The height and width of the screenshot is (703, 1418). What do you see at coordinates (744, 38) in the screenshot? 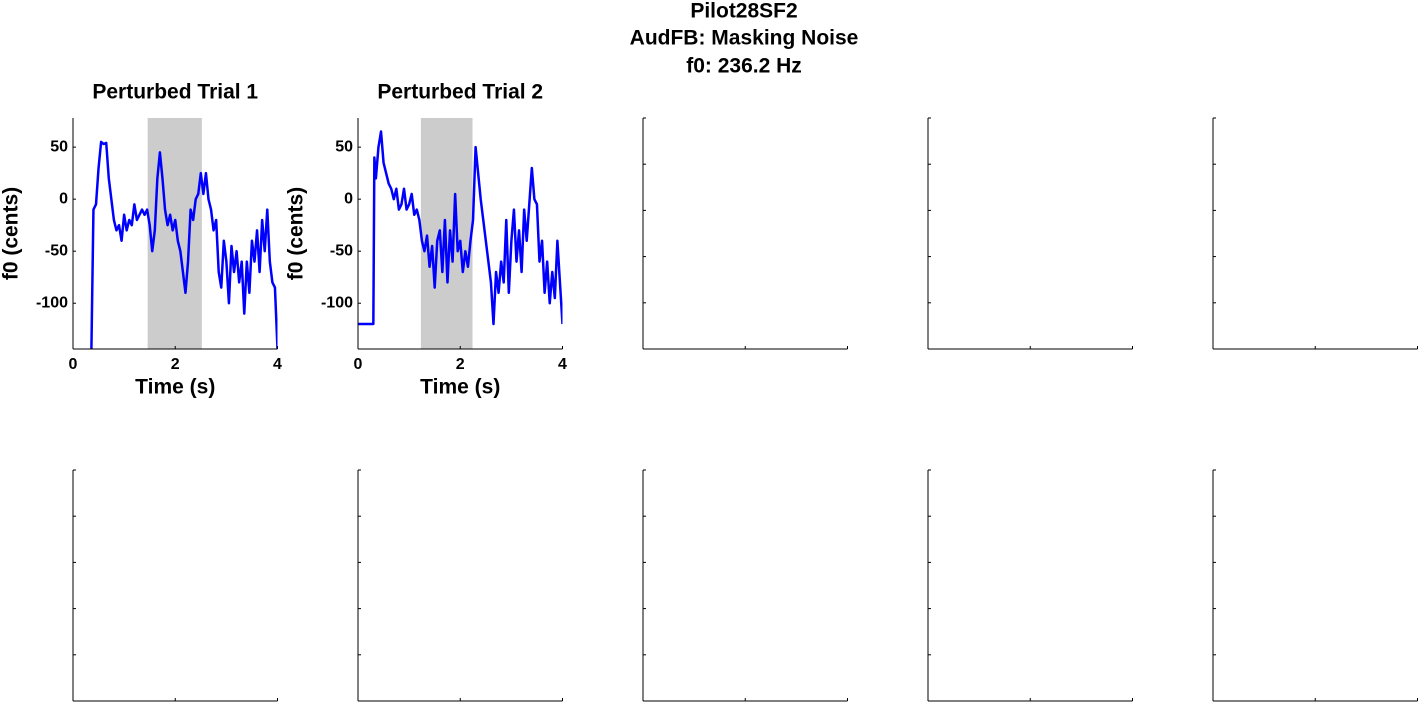
I see `figure-title: AudFB: Masking Noise` at bounding box center [744, 38].